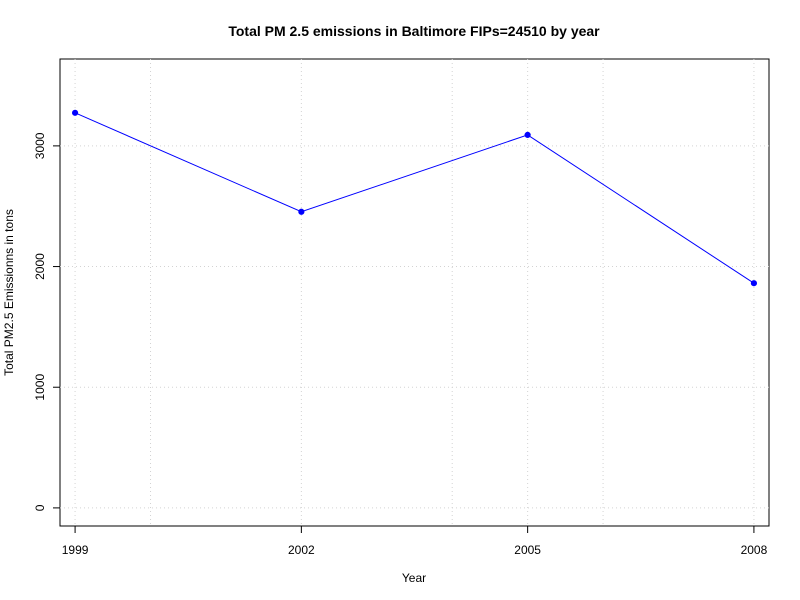  I want to click on x-tick-label: 2005, so click(527, 550).